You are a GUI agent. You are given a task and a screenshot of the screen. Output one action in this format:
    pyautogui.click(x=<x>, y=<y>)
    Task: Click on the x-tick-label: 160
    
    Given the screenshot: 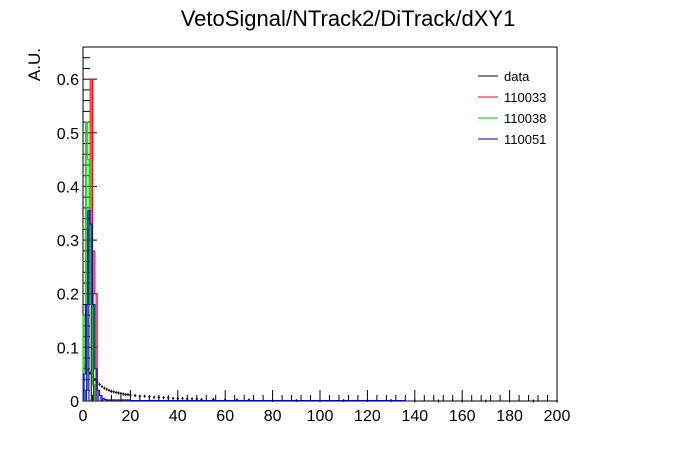 What is the action you would take?
    pyautogui.click(x=462, y=416)
    